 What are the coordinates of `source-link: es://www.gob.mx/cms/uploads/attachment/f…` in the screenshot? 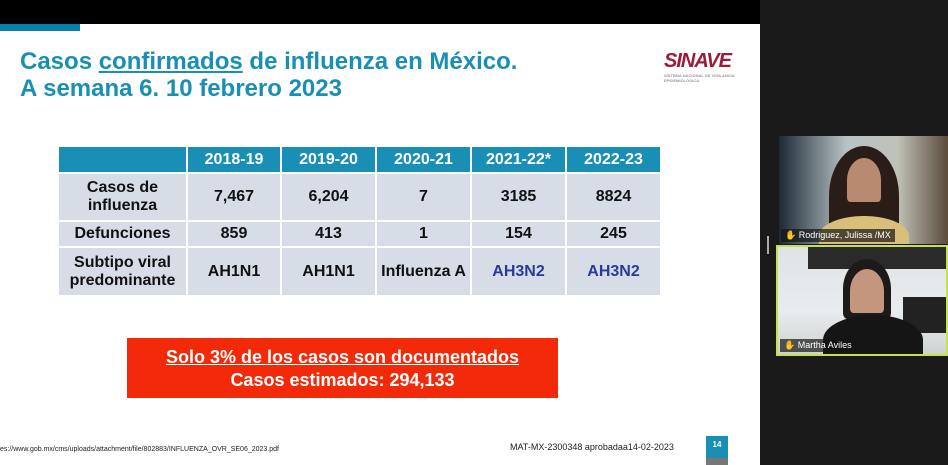 It's located at (139, 449).